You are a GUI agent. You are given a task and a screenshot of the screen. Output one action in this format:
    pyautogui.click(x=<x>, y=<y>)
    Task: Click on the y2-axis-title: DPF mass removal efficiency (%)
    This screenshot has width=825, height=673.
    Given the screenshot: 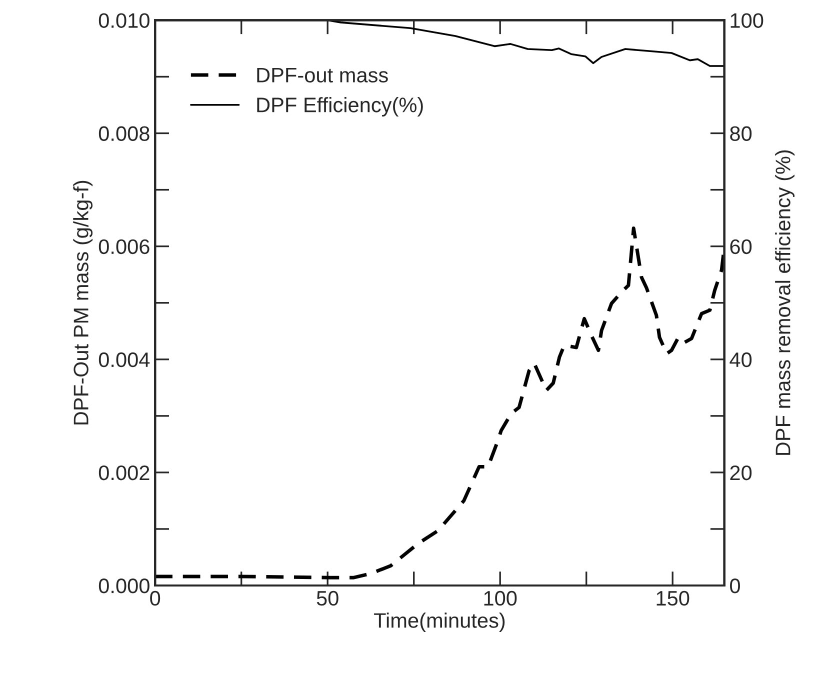 What is the action you would take?
    pyautogui.click(x=784, y=302)
    